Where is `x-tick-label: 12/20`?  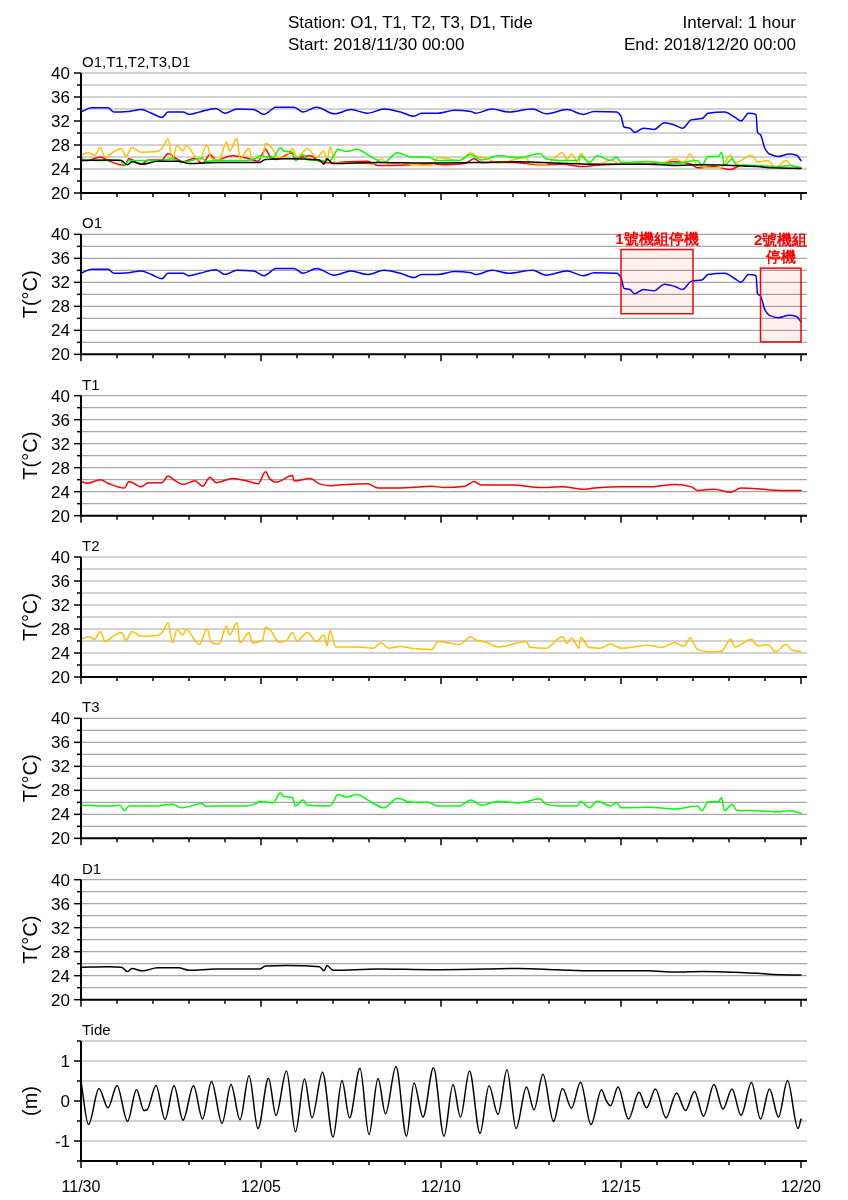
x-tick-label: 12/20 is located at coordinates (801, 1186).